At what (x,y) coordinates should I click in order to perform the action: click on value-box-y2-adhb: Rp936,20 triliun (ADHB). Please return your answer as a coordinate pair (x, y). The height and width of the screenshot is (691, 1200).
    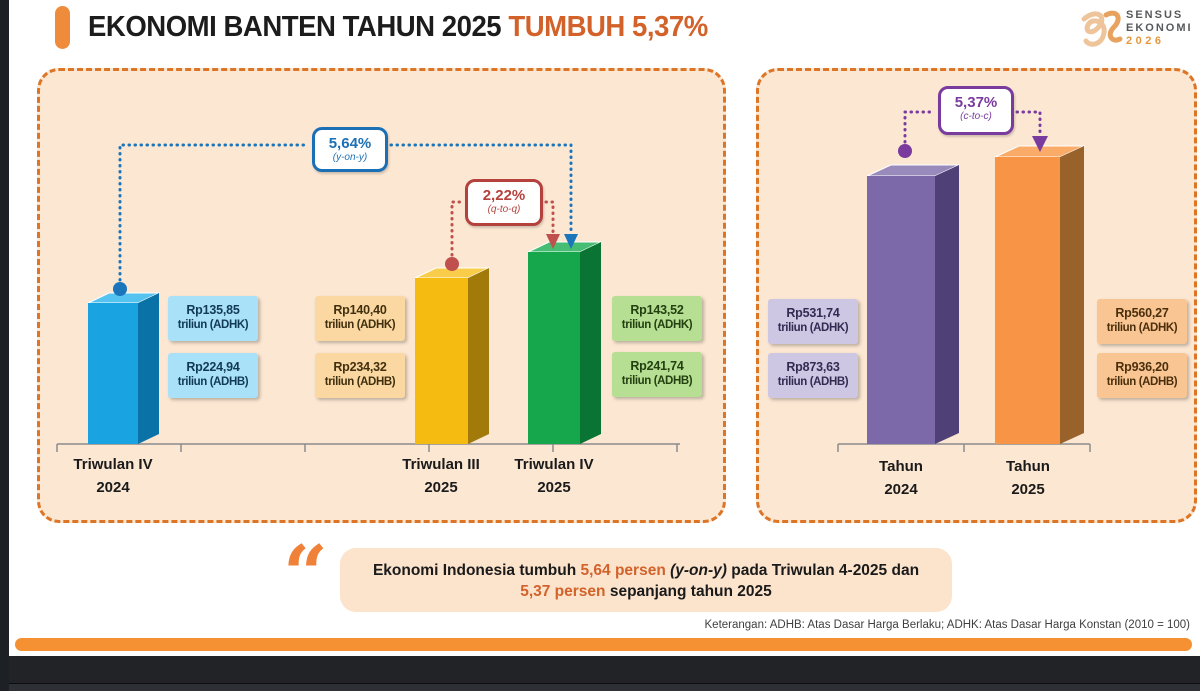
    Looking at the image, I should click on (1142, 375).